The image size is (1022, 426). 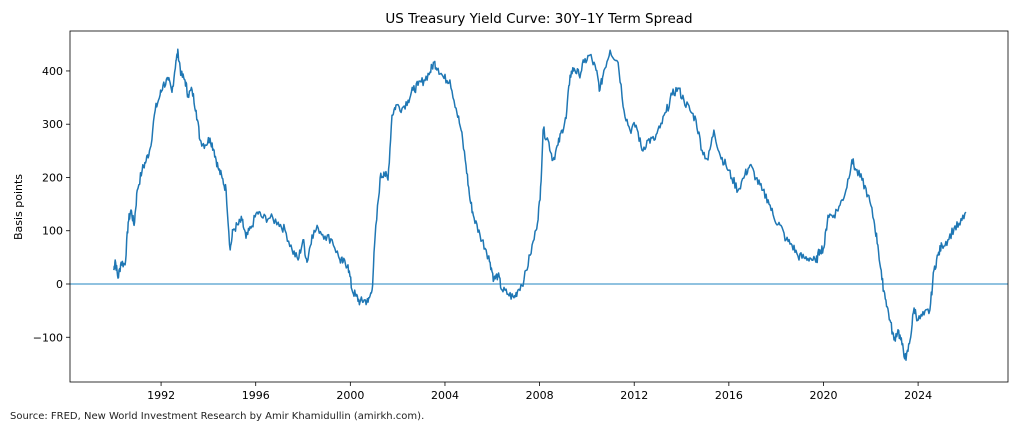 What do you see at coordinates (18, 207) in the screenshot?
I see `y-axis-label: Basis points` at bounding box center [18, 207].